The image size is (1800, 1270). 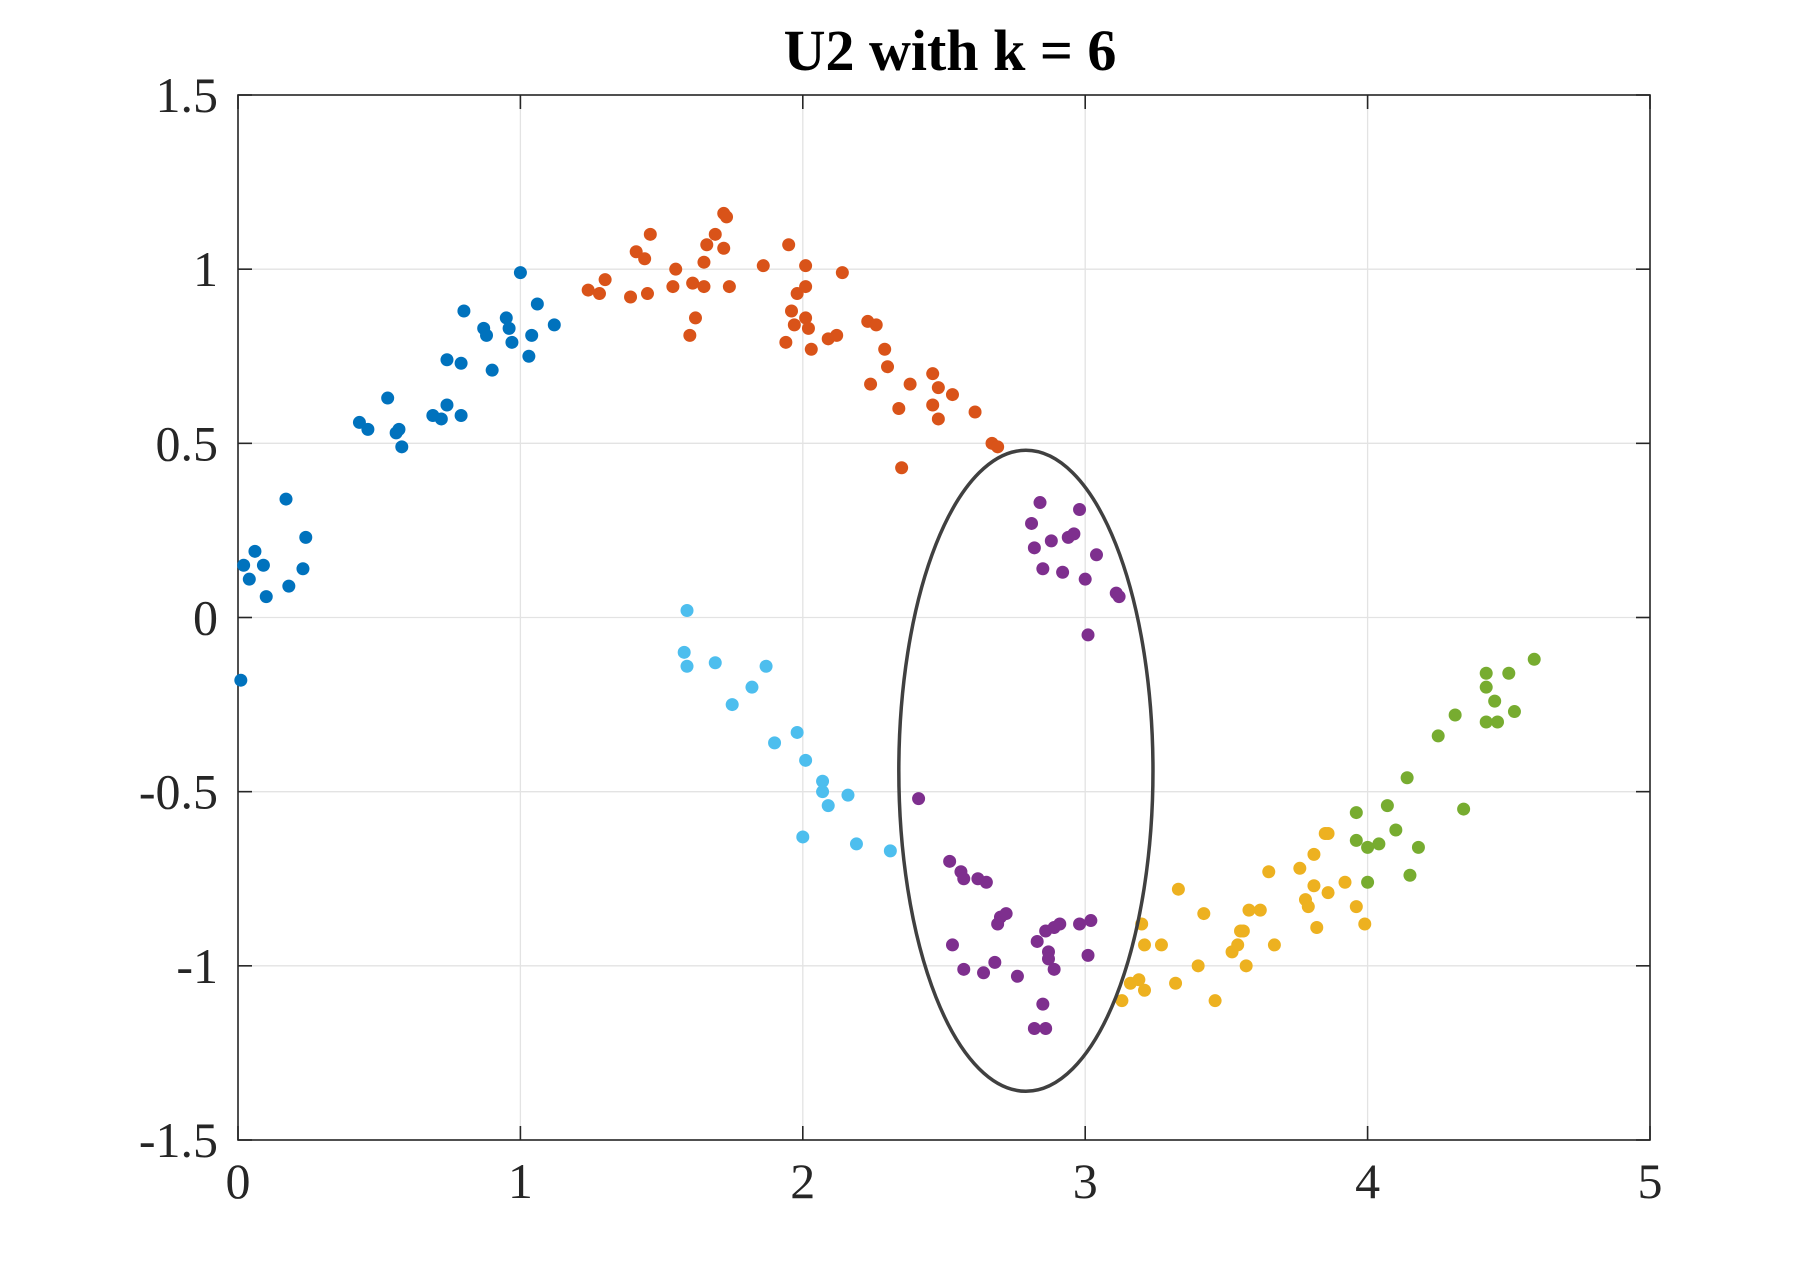 I want to click on x-tick-label: 5, so click(x=1650, y=1181).